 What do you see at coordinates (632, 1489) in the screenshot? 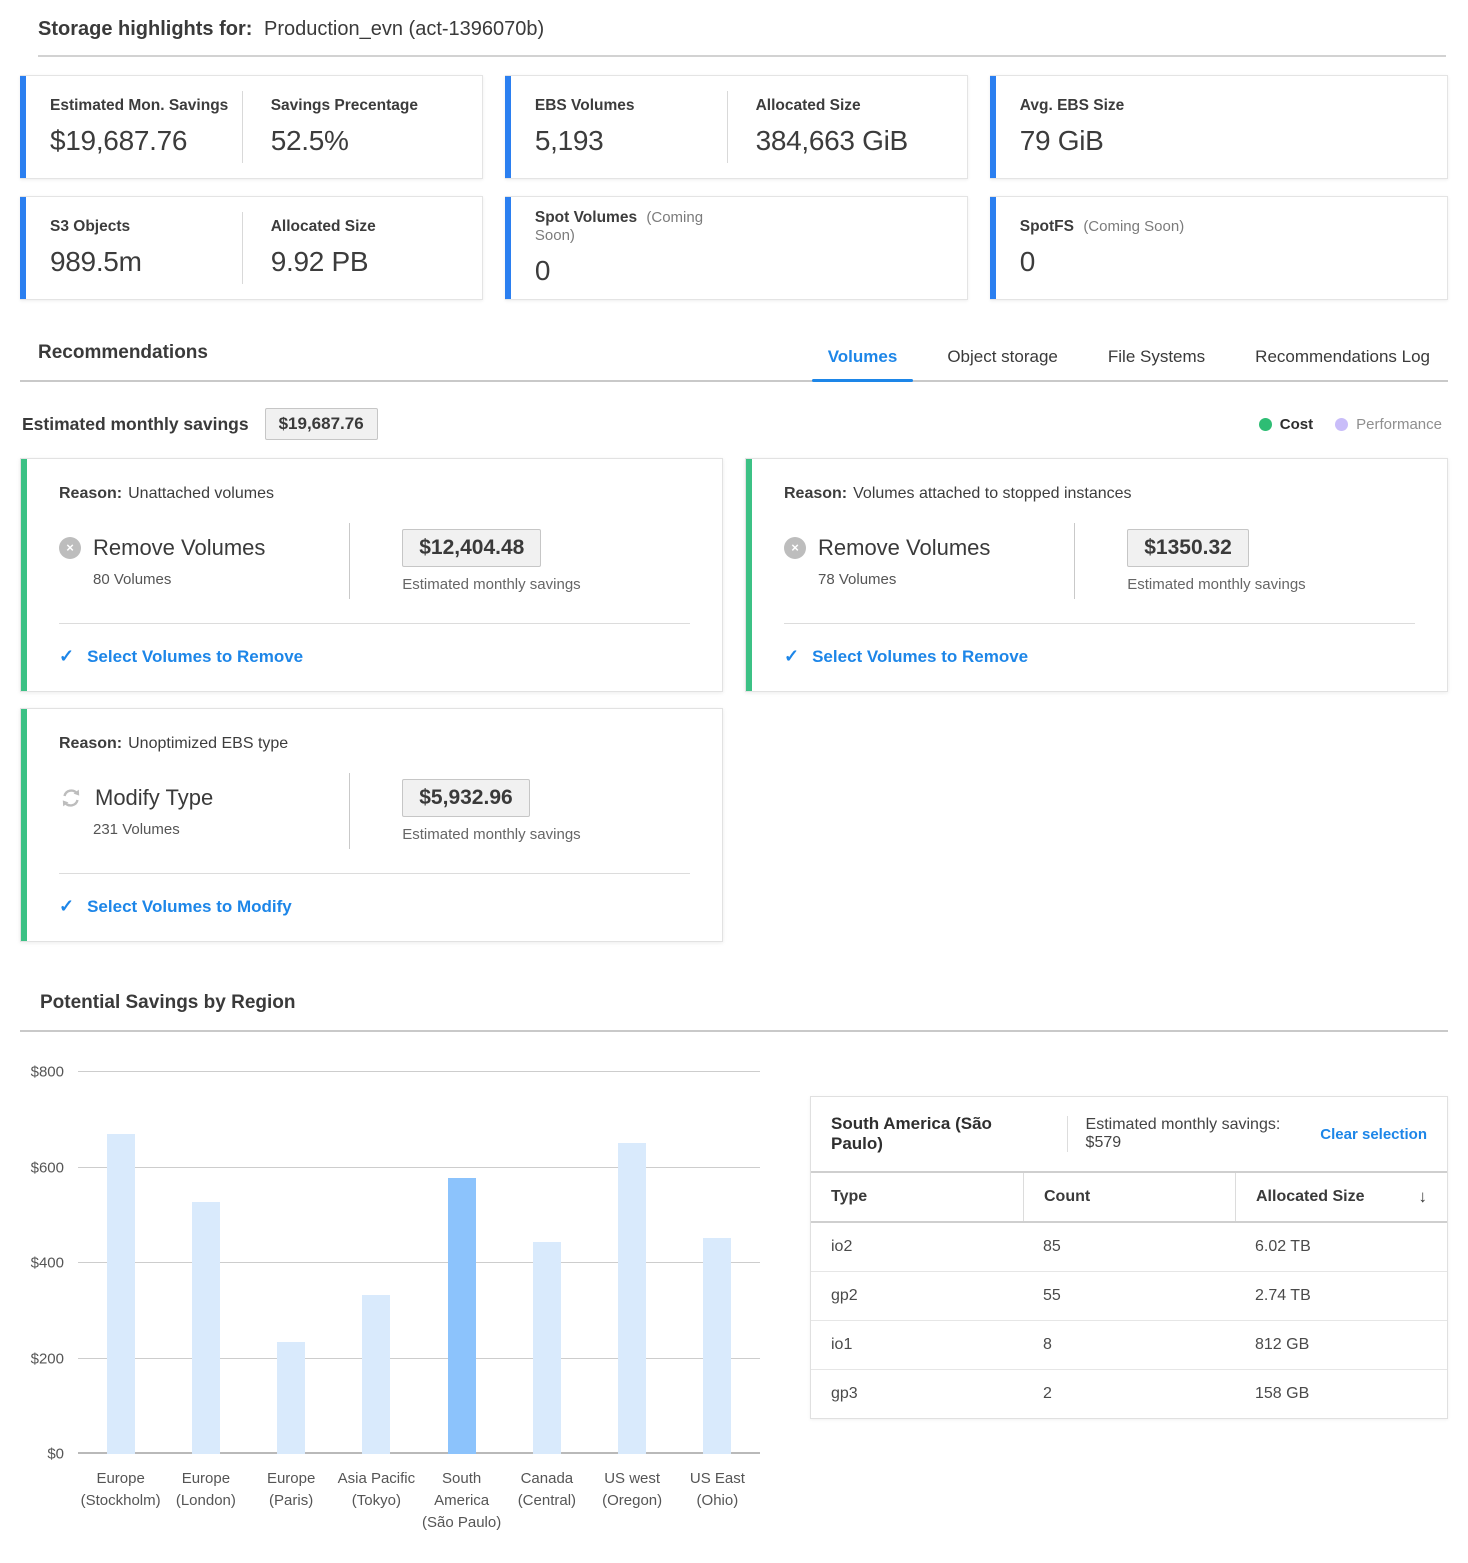
I see `x-axis-label: US west (Oregon)` at bounding box center [632, 1489].